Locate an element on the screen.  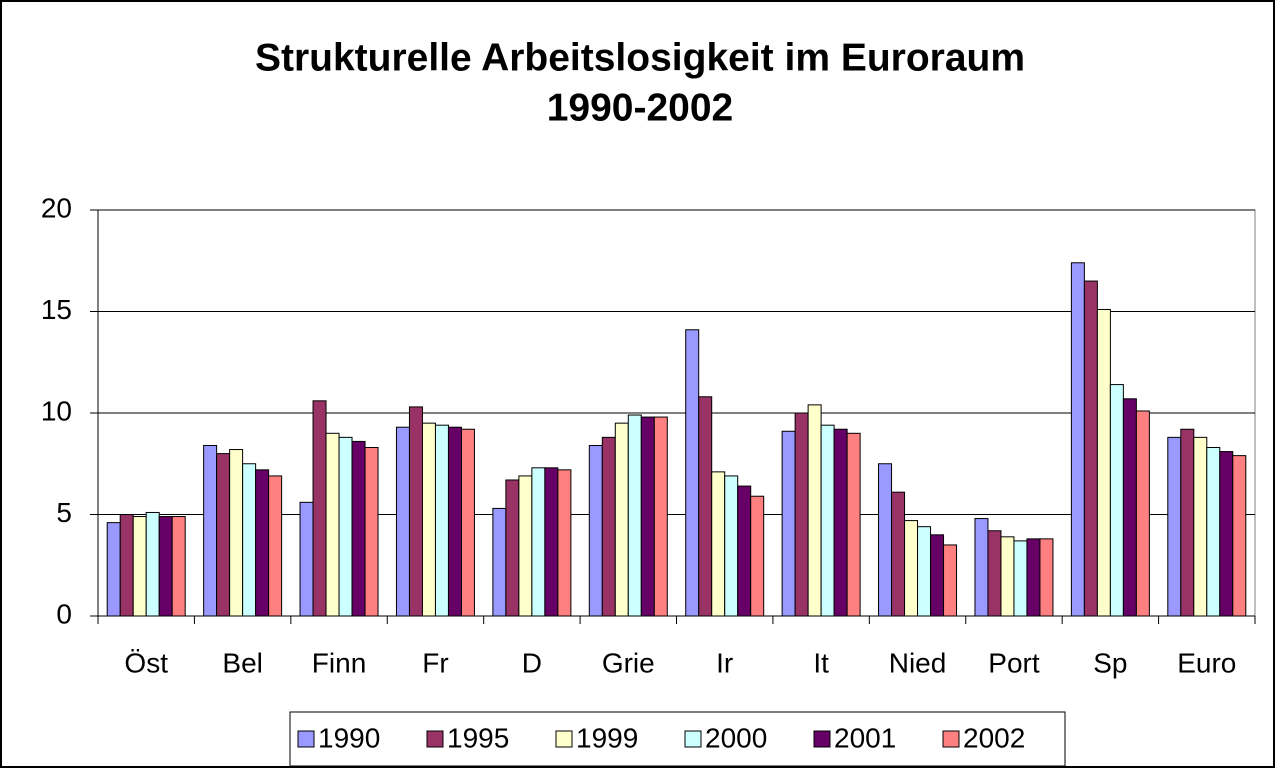
y-tick-label: 0 is located at coordinates (64, 613).